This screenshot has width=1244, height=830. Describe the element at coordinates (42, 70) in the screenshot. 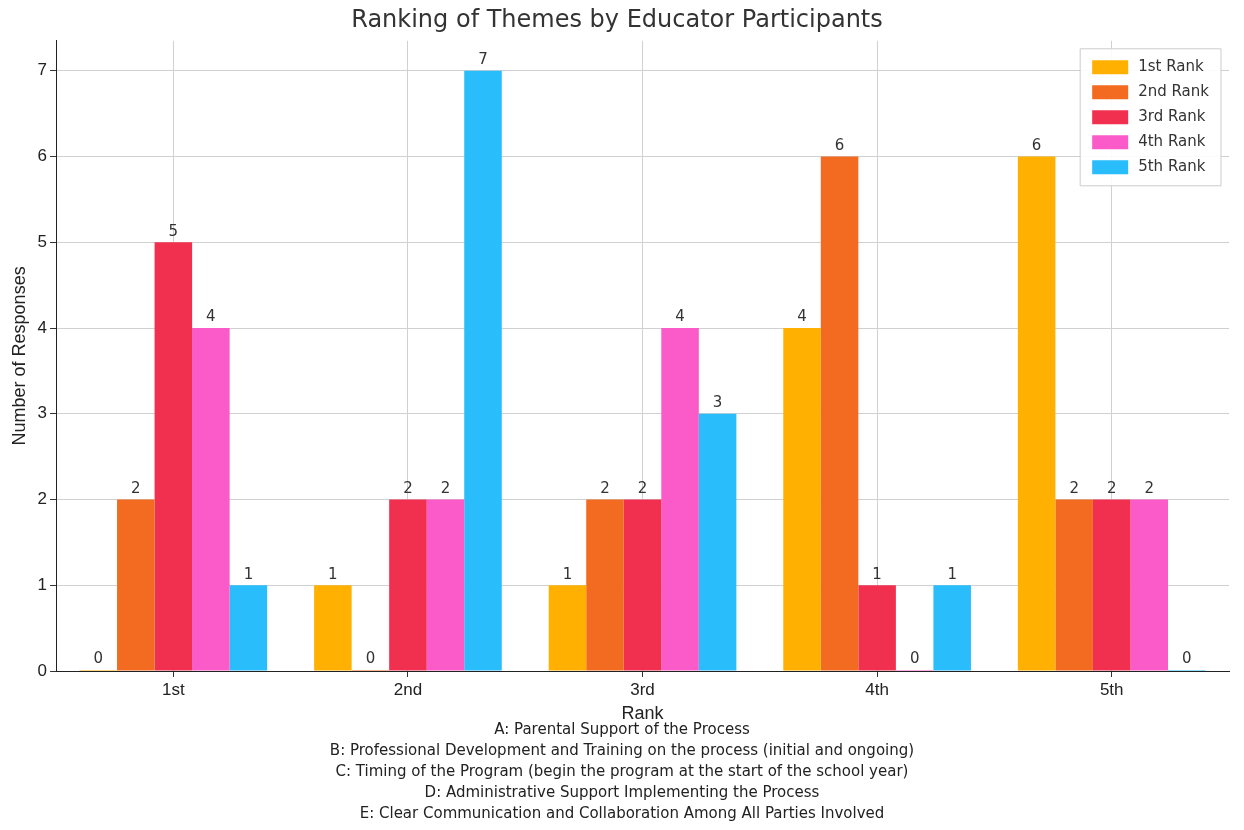

I see `y-tick-label: 7` at that location.